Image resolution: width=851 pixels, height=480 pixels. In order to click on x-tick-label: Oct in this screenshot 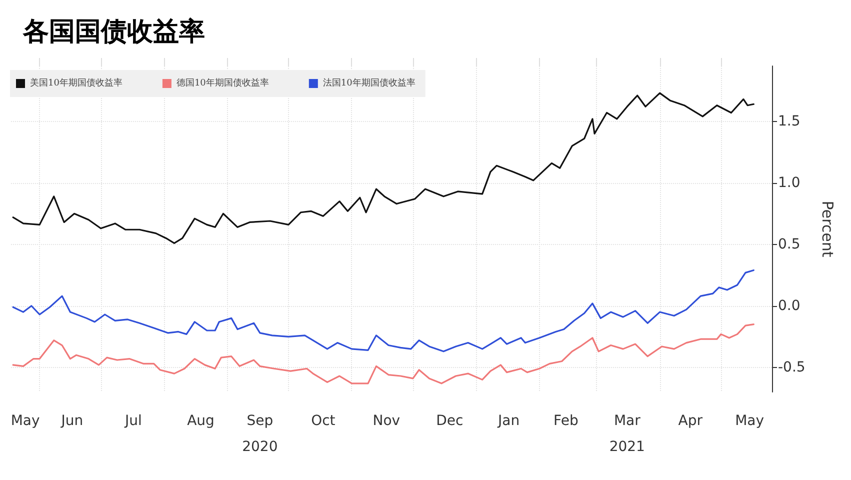, I will do `click(323, 421)`.